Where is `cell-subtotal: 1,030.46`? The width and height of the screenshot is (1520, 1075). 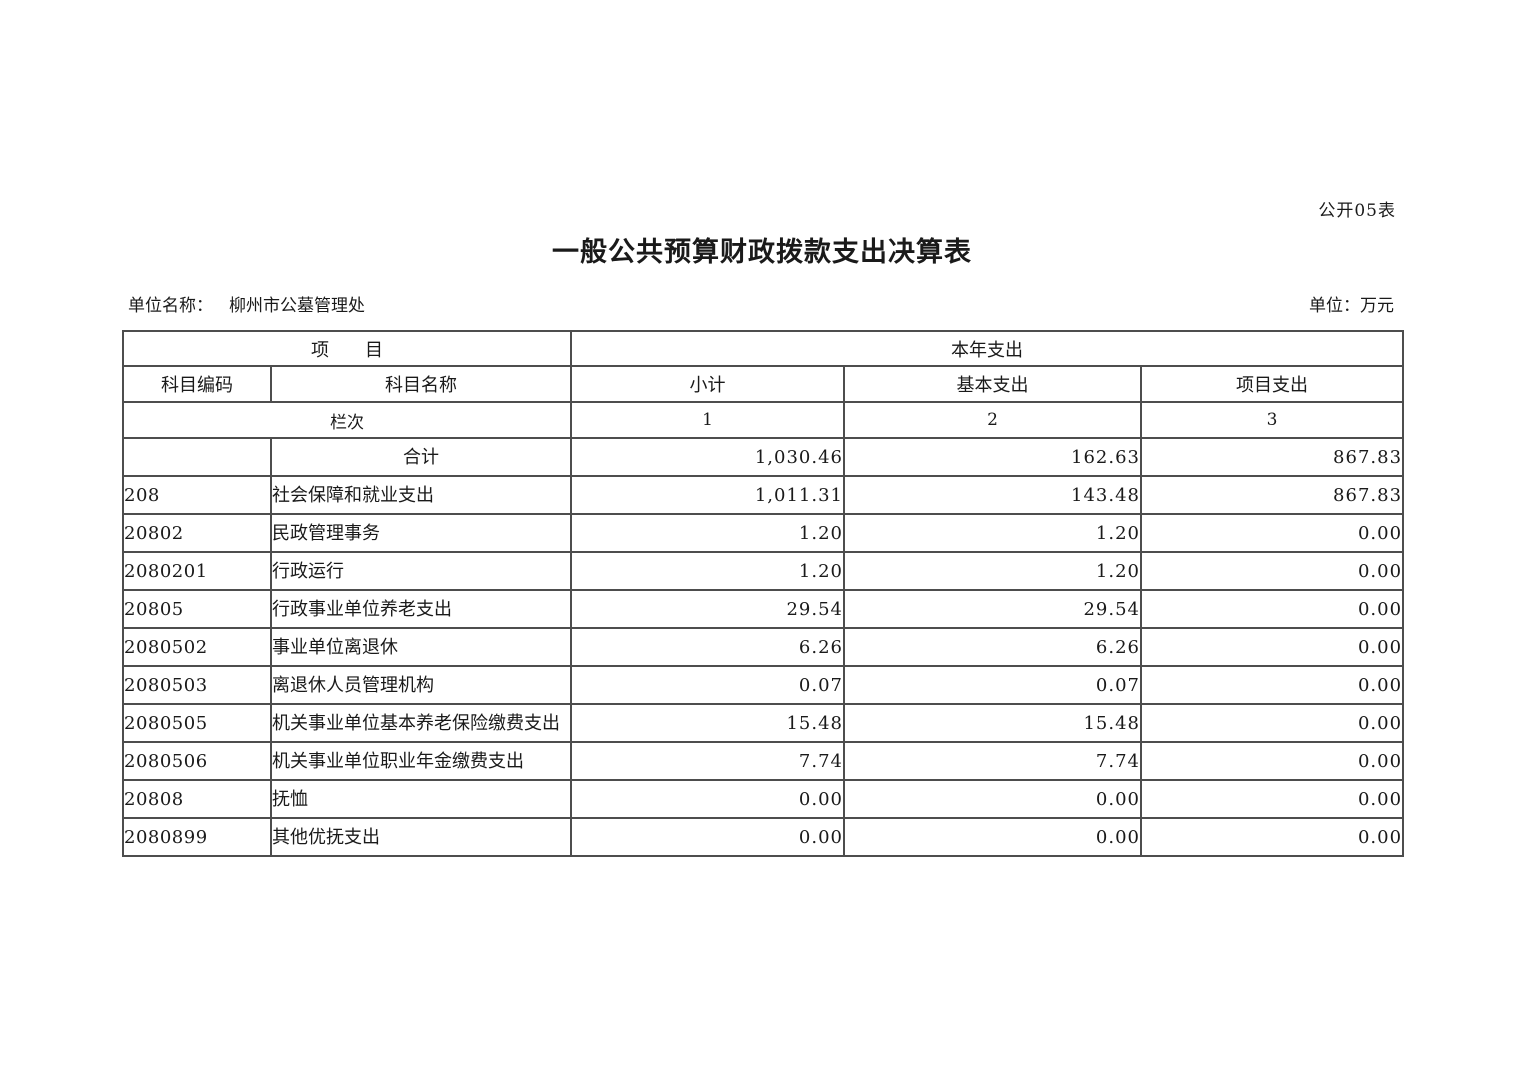 cell-subtotal: 1,030.46 is located at coordinates (707, 457).